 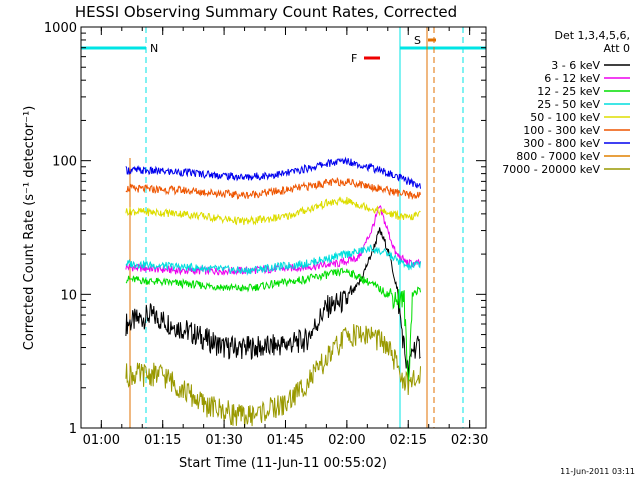 I want to click on y-tick-label: 1, so click(x=73, y=429).